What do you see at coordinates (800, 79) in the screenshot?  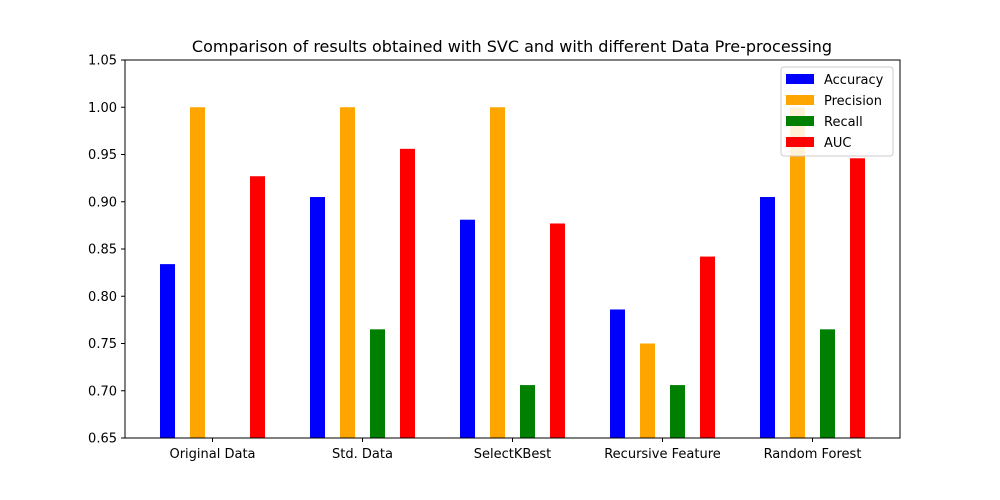 I see `legend-swatch-accuracy` at bounding box center [800, 79].